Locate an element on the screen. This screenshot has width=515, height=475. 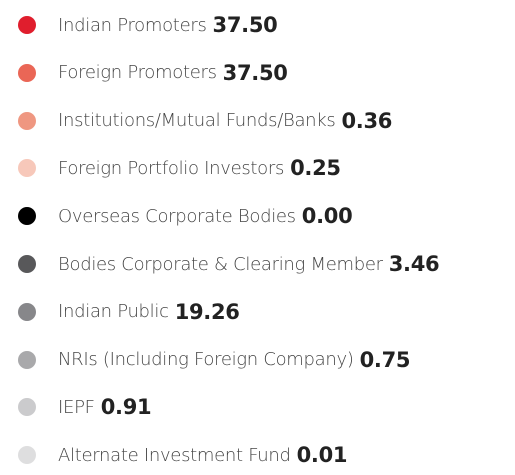
legend-value: 0.75 is located at coordinates (385, 359).